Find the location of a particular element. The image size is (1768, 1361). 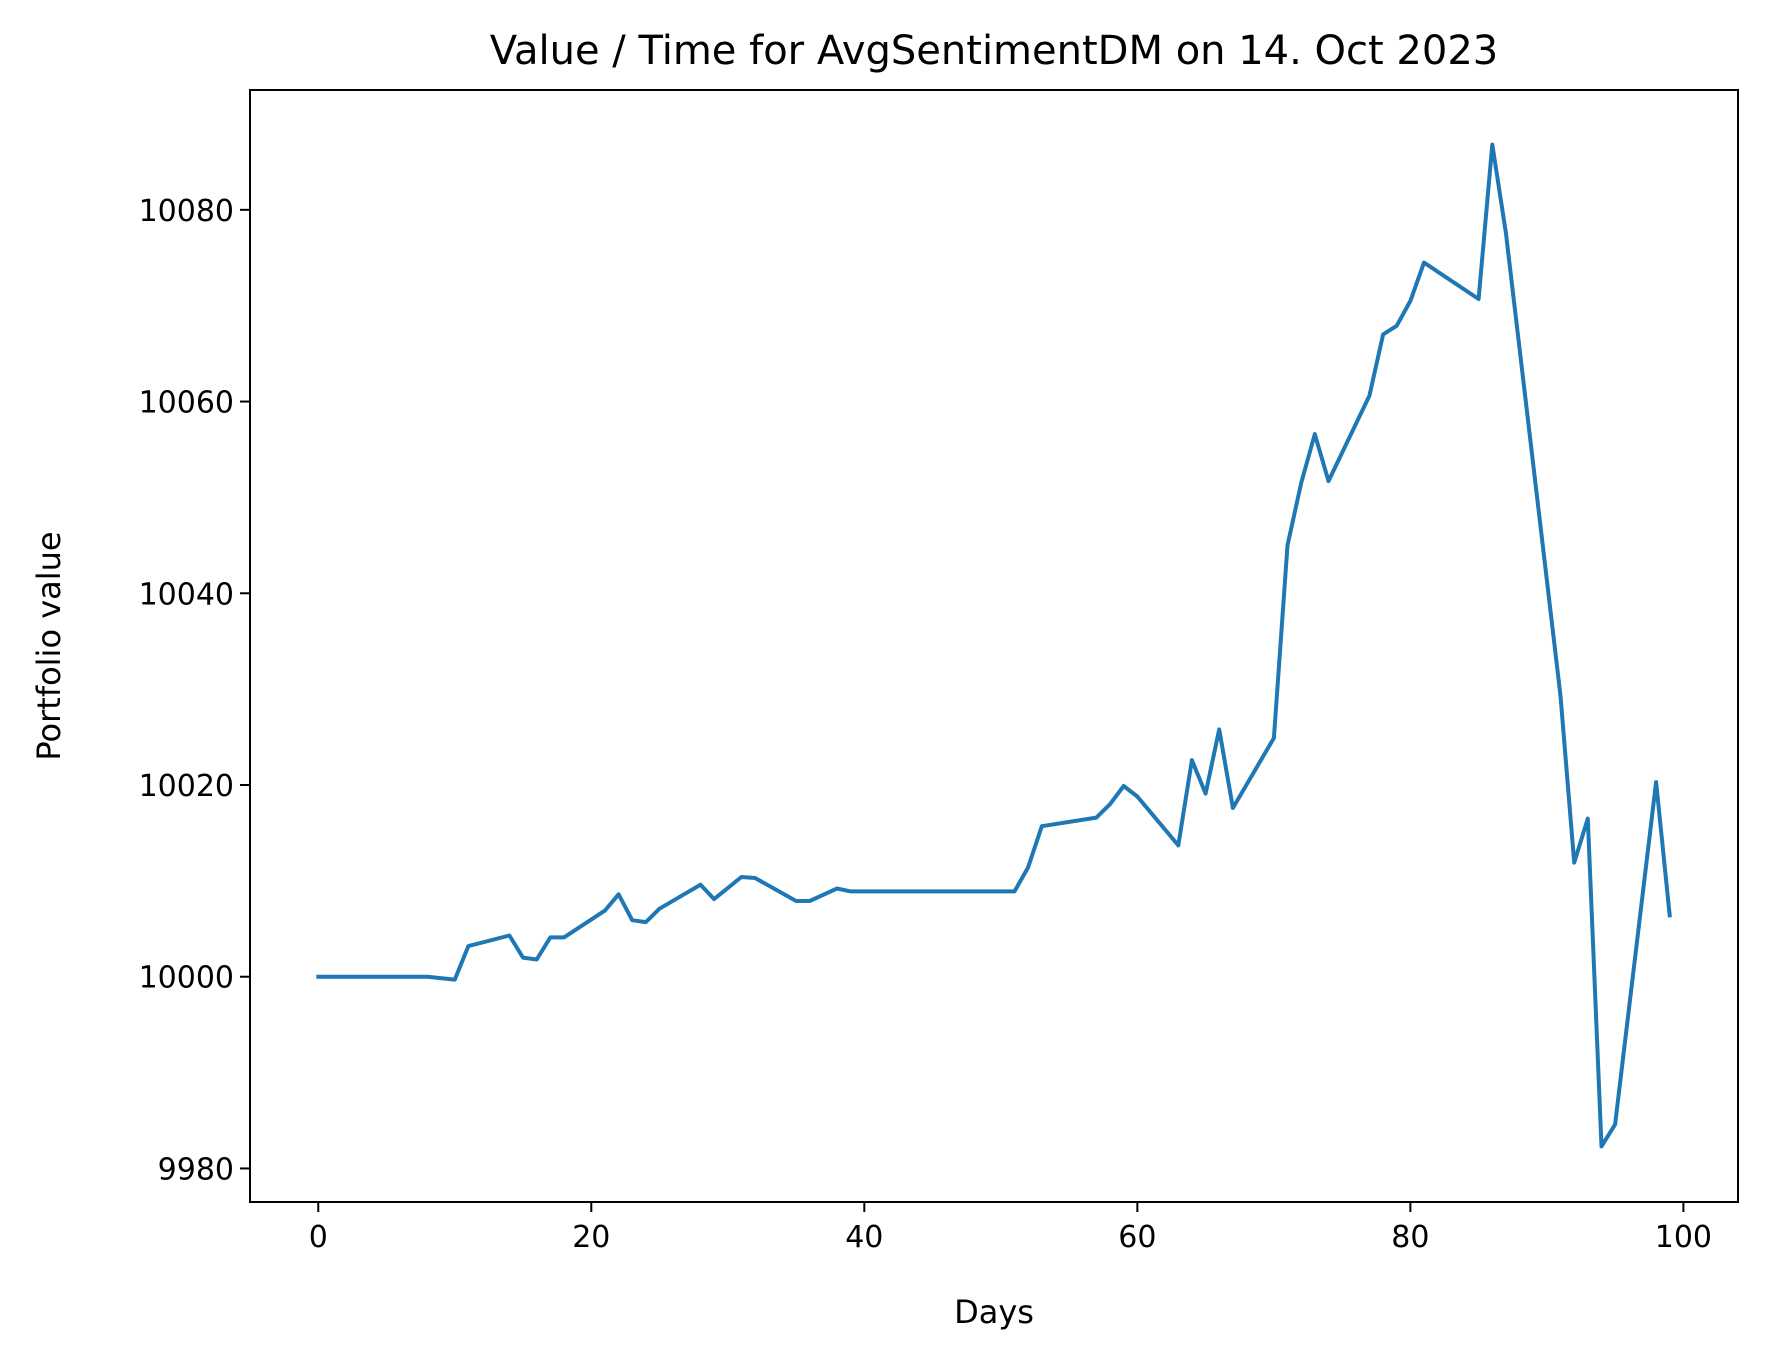

y-axis: 9980 10000 10020 10040 10060 10080 is located at coordinates (194, 690).